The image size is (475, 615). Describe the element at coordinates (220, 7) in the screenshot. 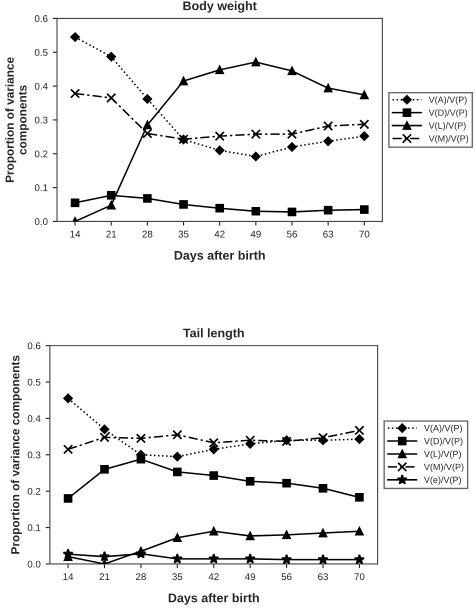

I see `chart-title: Body weight` at that location.